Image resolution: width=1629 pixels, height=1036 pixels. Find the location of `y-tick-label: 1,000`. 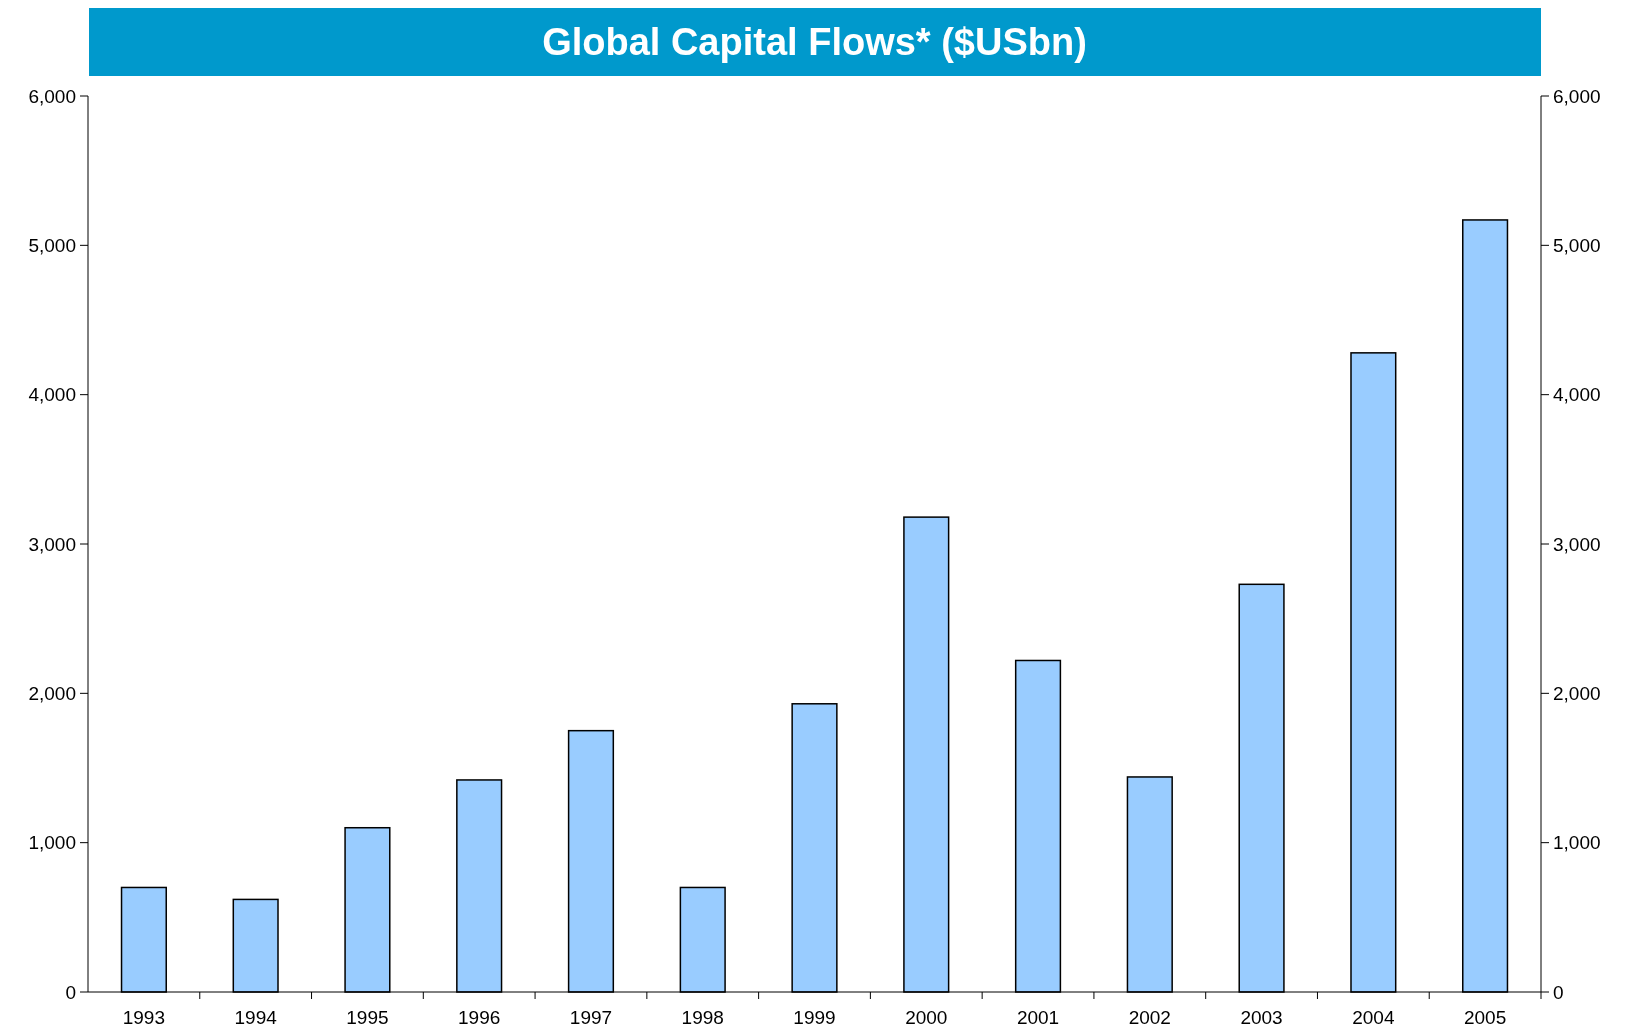

y-tick-label: 1,000 is located at coordinates (52, 843).